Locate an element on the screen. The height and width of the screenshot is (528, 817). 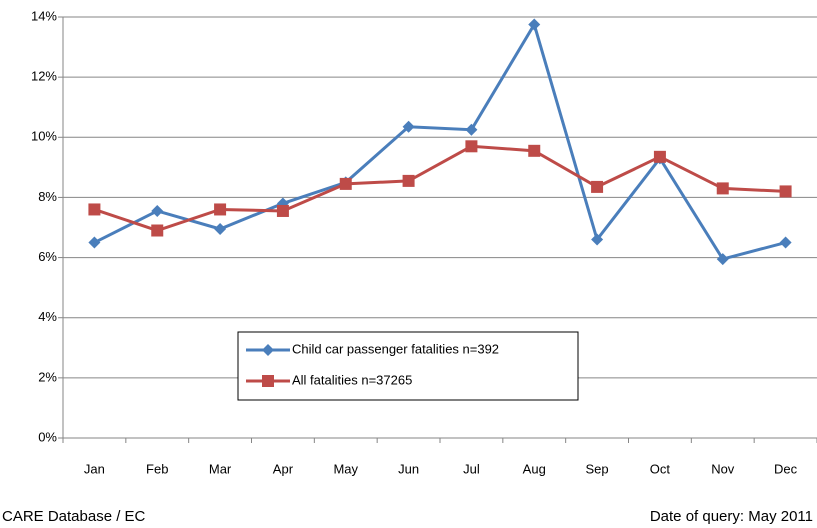
x-tick-label: Mar is located at coordinates (220, 468).